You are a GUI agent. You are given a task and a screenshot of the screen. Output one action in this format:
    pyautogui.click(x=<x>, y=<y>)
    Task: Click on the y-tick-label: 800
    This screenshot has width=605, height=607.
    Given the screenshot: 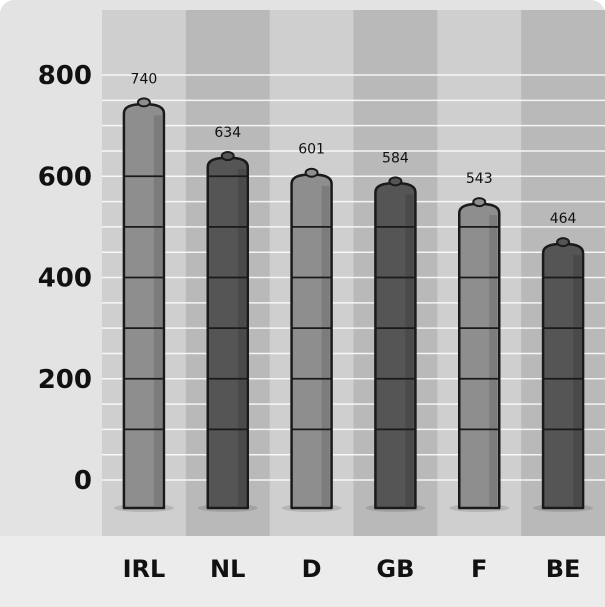 What is the action you would take?
    pyautogui.click(x=65, y=76)
    